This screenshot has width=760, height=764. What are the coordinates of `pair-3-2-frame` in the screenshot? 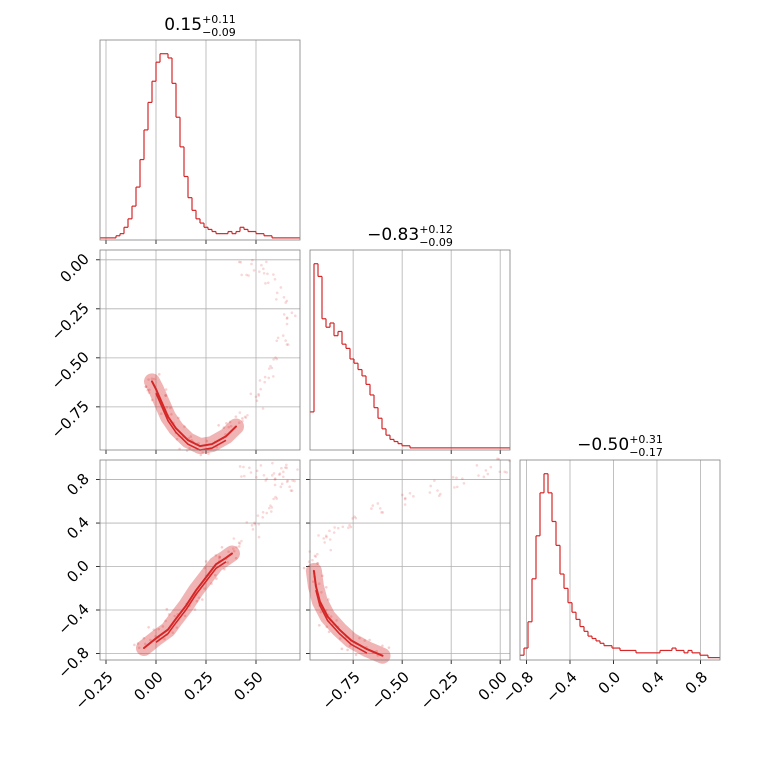 It's located at (410, 560).